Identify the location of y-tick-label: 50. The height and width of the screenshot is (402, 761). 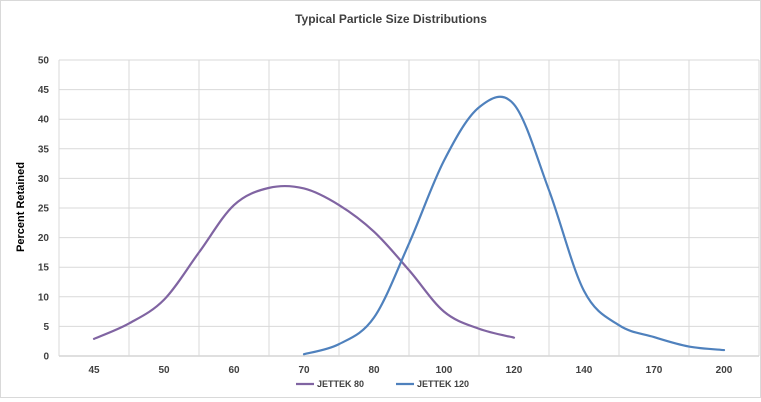
(44, 61).